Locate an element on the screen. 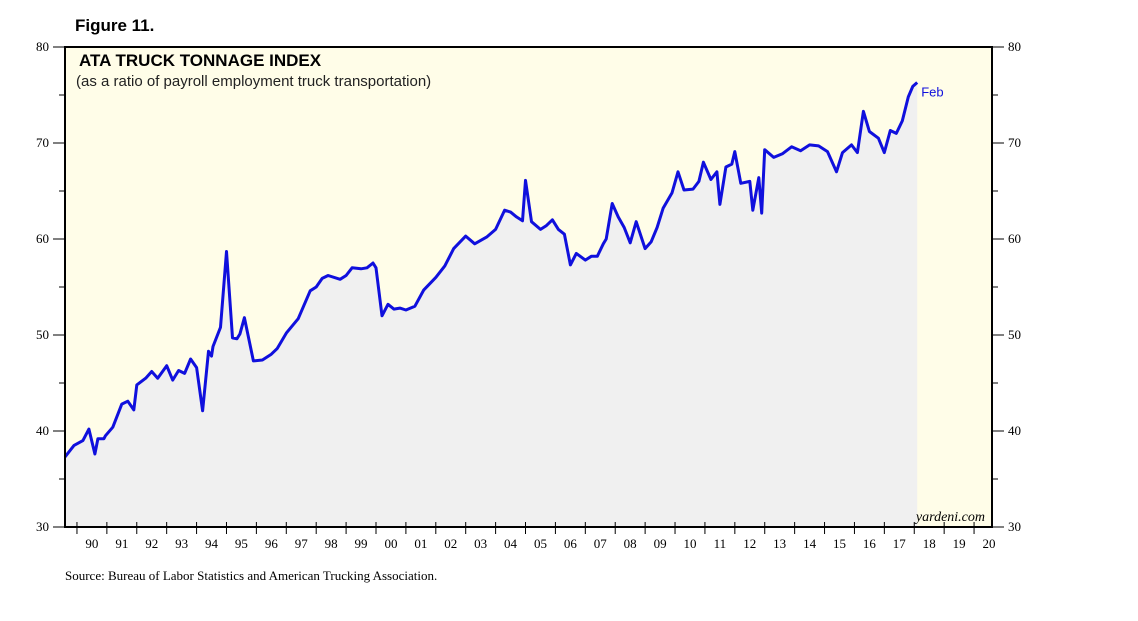 The image size is (1138, 621). watermark: yardeni.com is located at coordinates (949, 517).